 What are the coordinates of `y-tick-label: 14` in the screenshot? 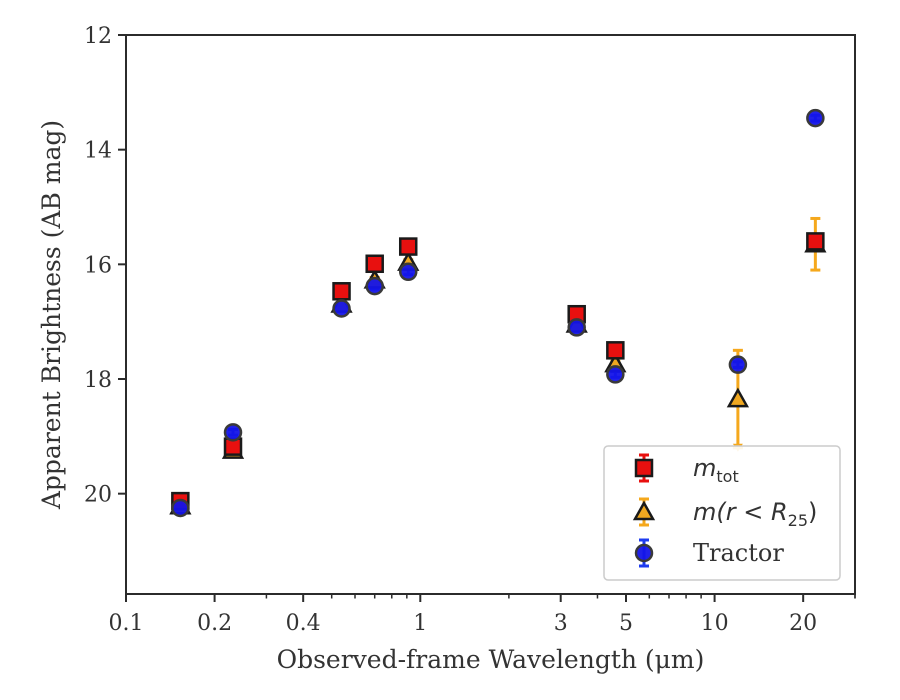 It's located at (98, 151).